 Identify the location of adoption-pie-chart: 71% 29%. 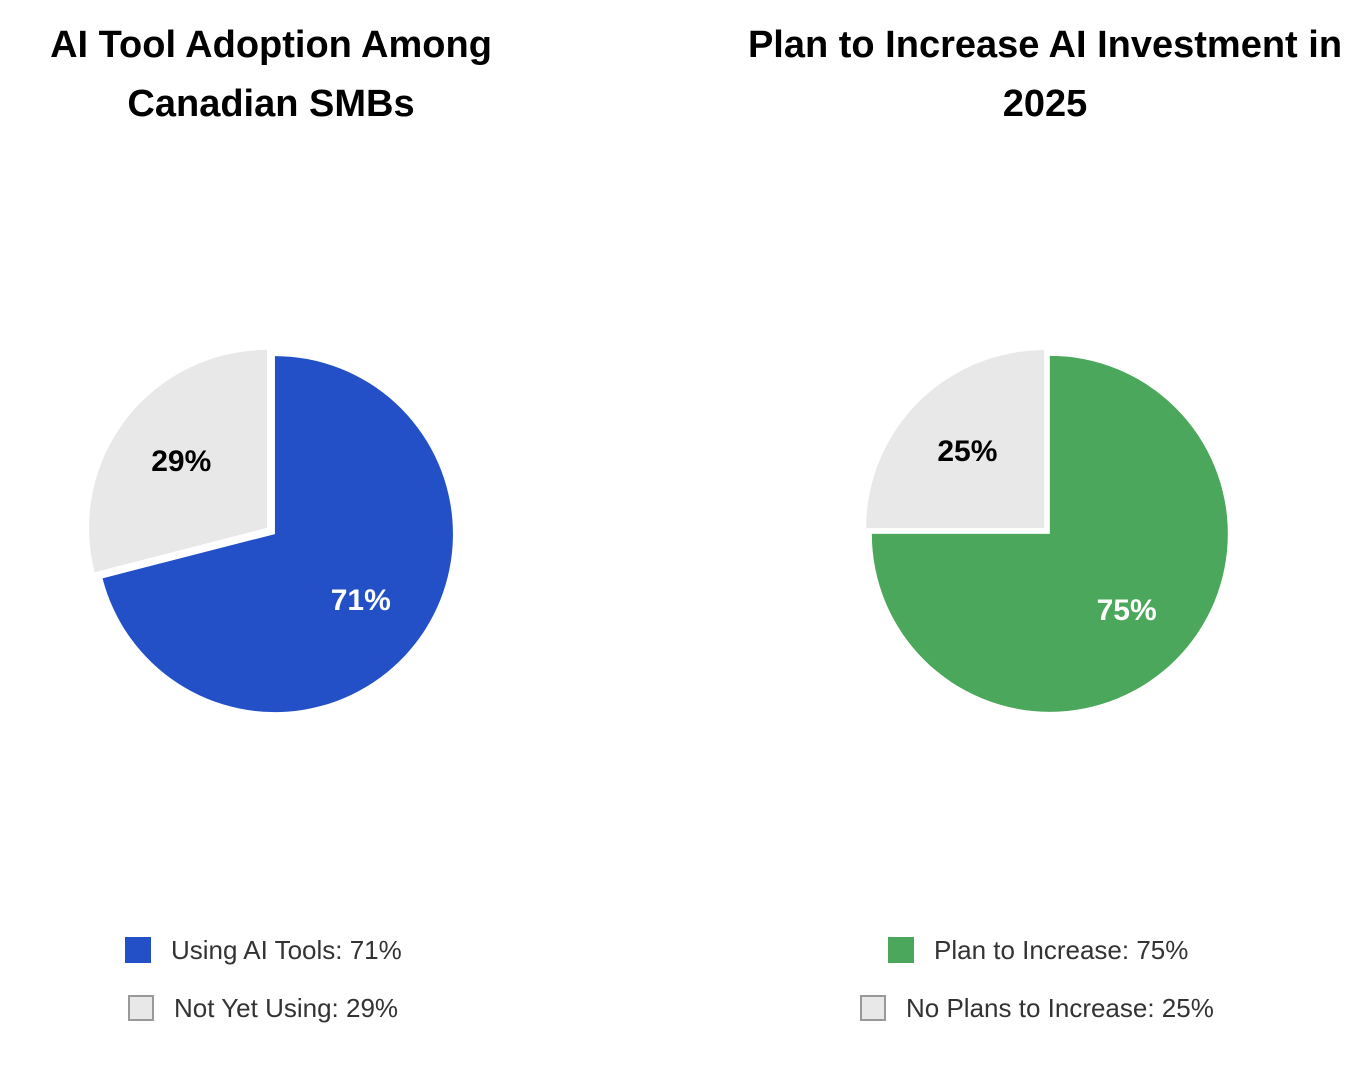
(271, 531).